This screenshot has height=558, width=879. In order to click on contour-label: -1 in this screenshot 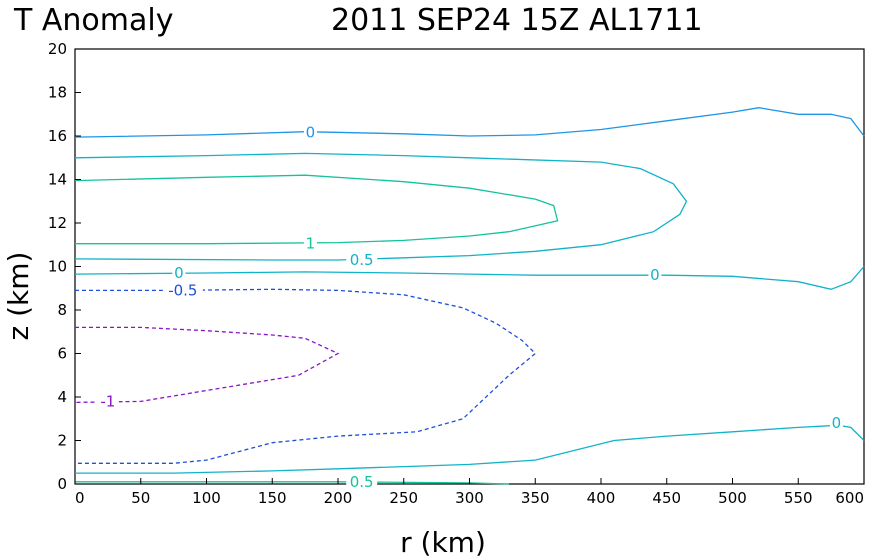, I will do `click(107, 401)`.